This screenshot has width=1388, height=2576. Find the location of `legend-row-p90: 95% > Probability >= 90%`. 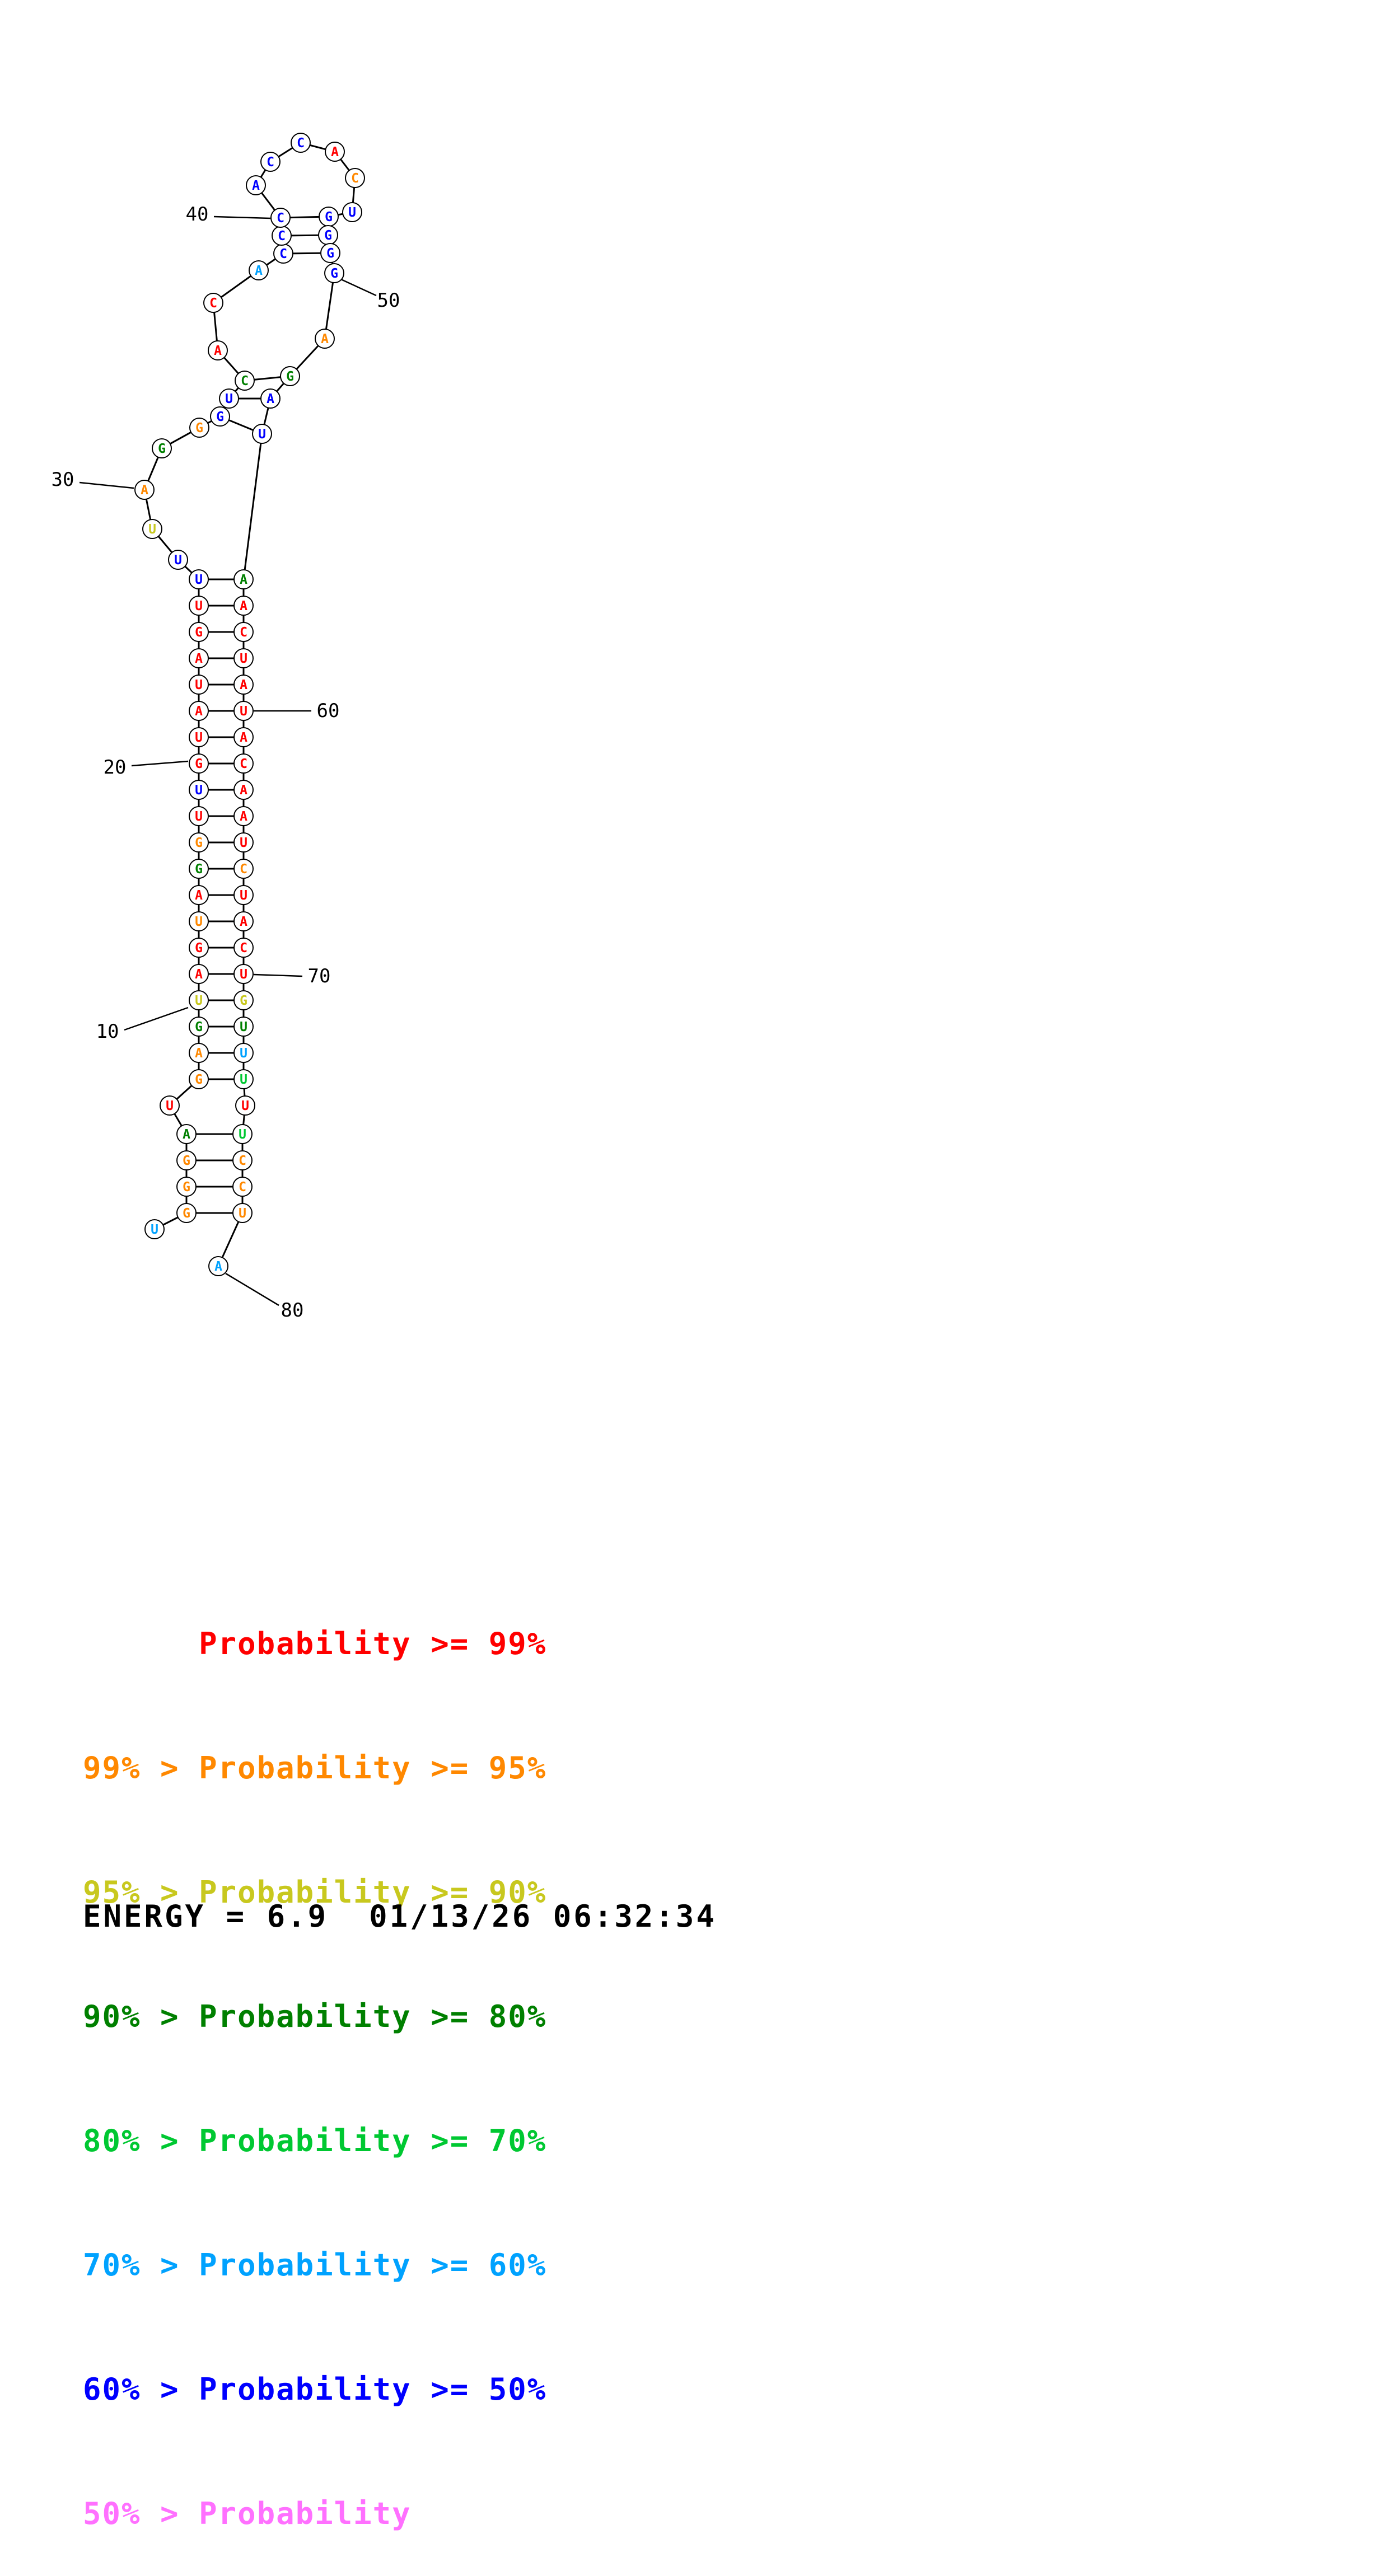

legend-row-p90: 95% > Probability >= 90% is located at coordinates (315, 1892).